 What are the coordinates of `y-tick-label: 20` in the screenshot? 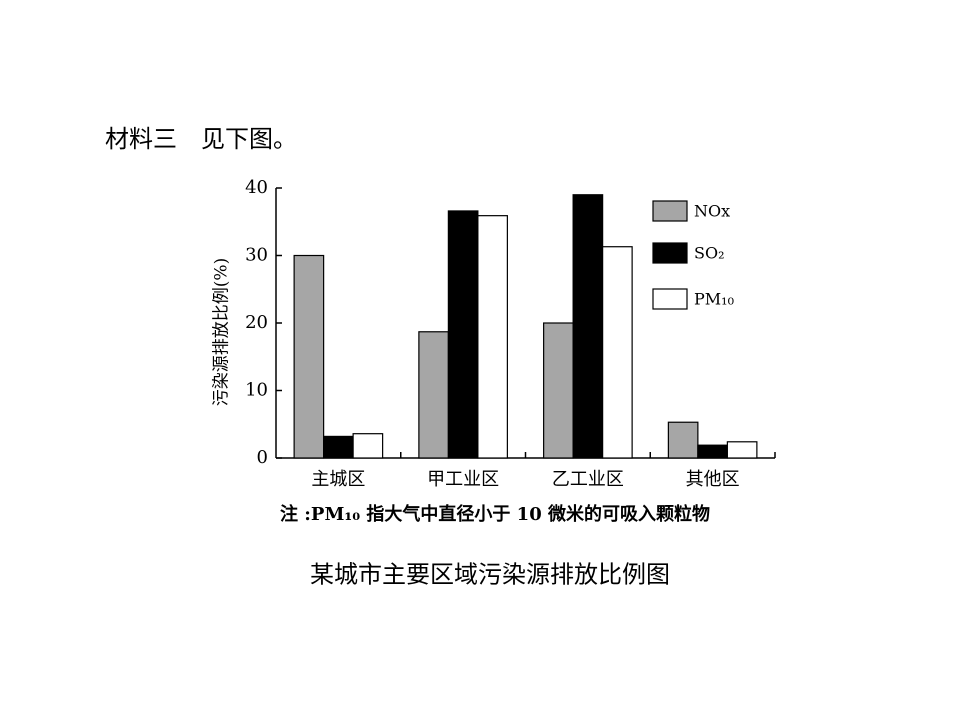 It's located at (256, 322).